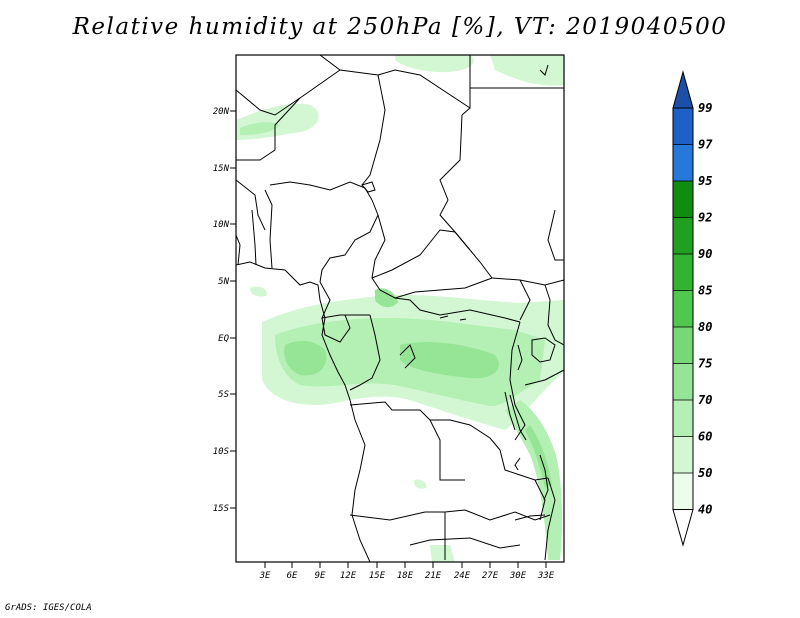 This screenshot has height=618, width=800. What do you see at coordinates (705, 437) in the screenshot?
I see `colorbar-label-60: 60` at bounding box center [705, 437].